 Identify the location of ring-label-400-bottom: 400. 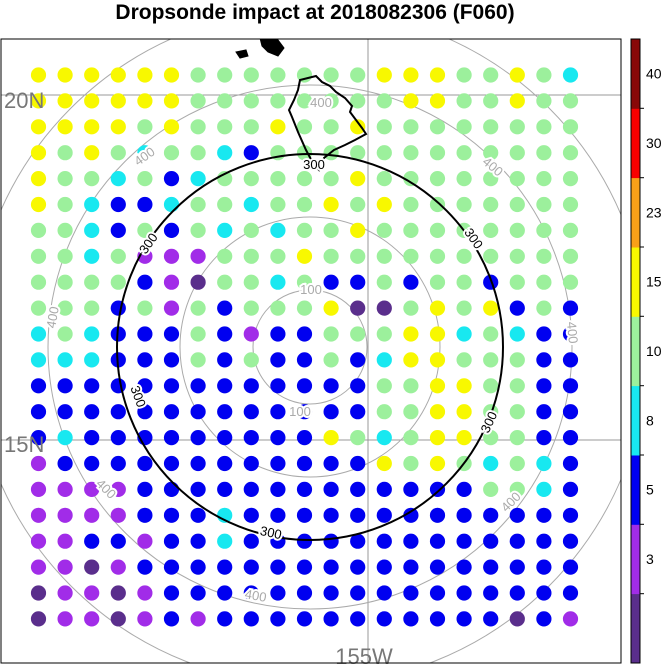
(256, 595).